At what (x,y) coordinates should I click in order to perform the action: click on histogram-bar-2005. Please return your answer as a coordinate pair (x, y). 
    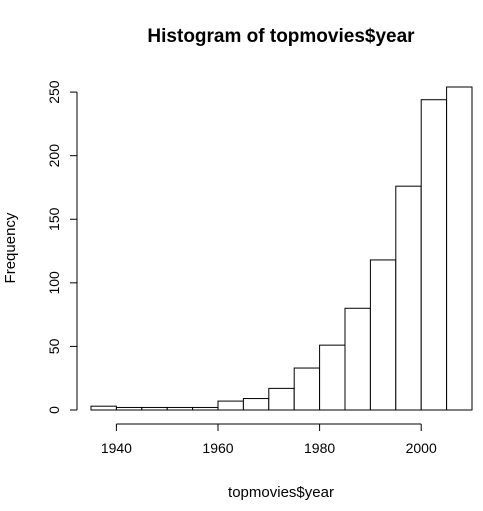
    Looking at the image, I should click on (459, 248).